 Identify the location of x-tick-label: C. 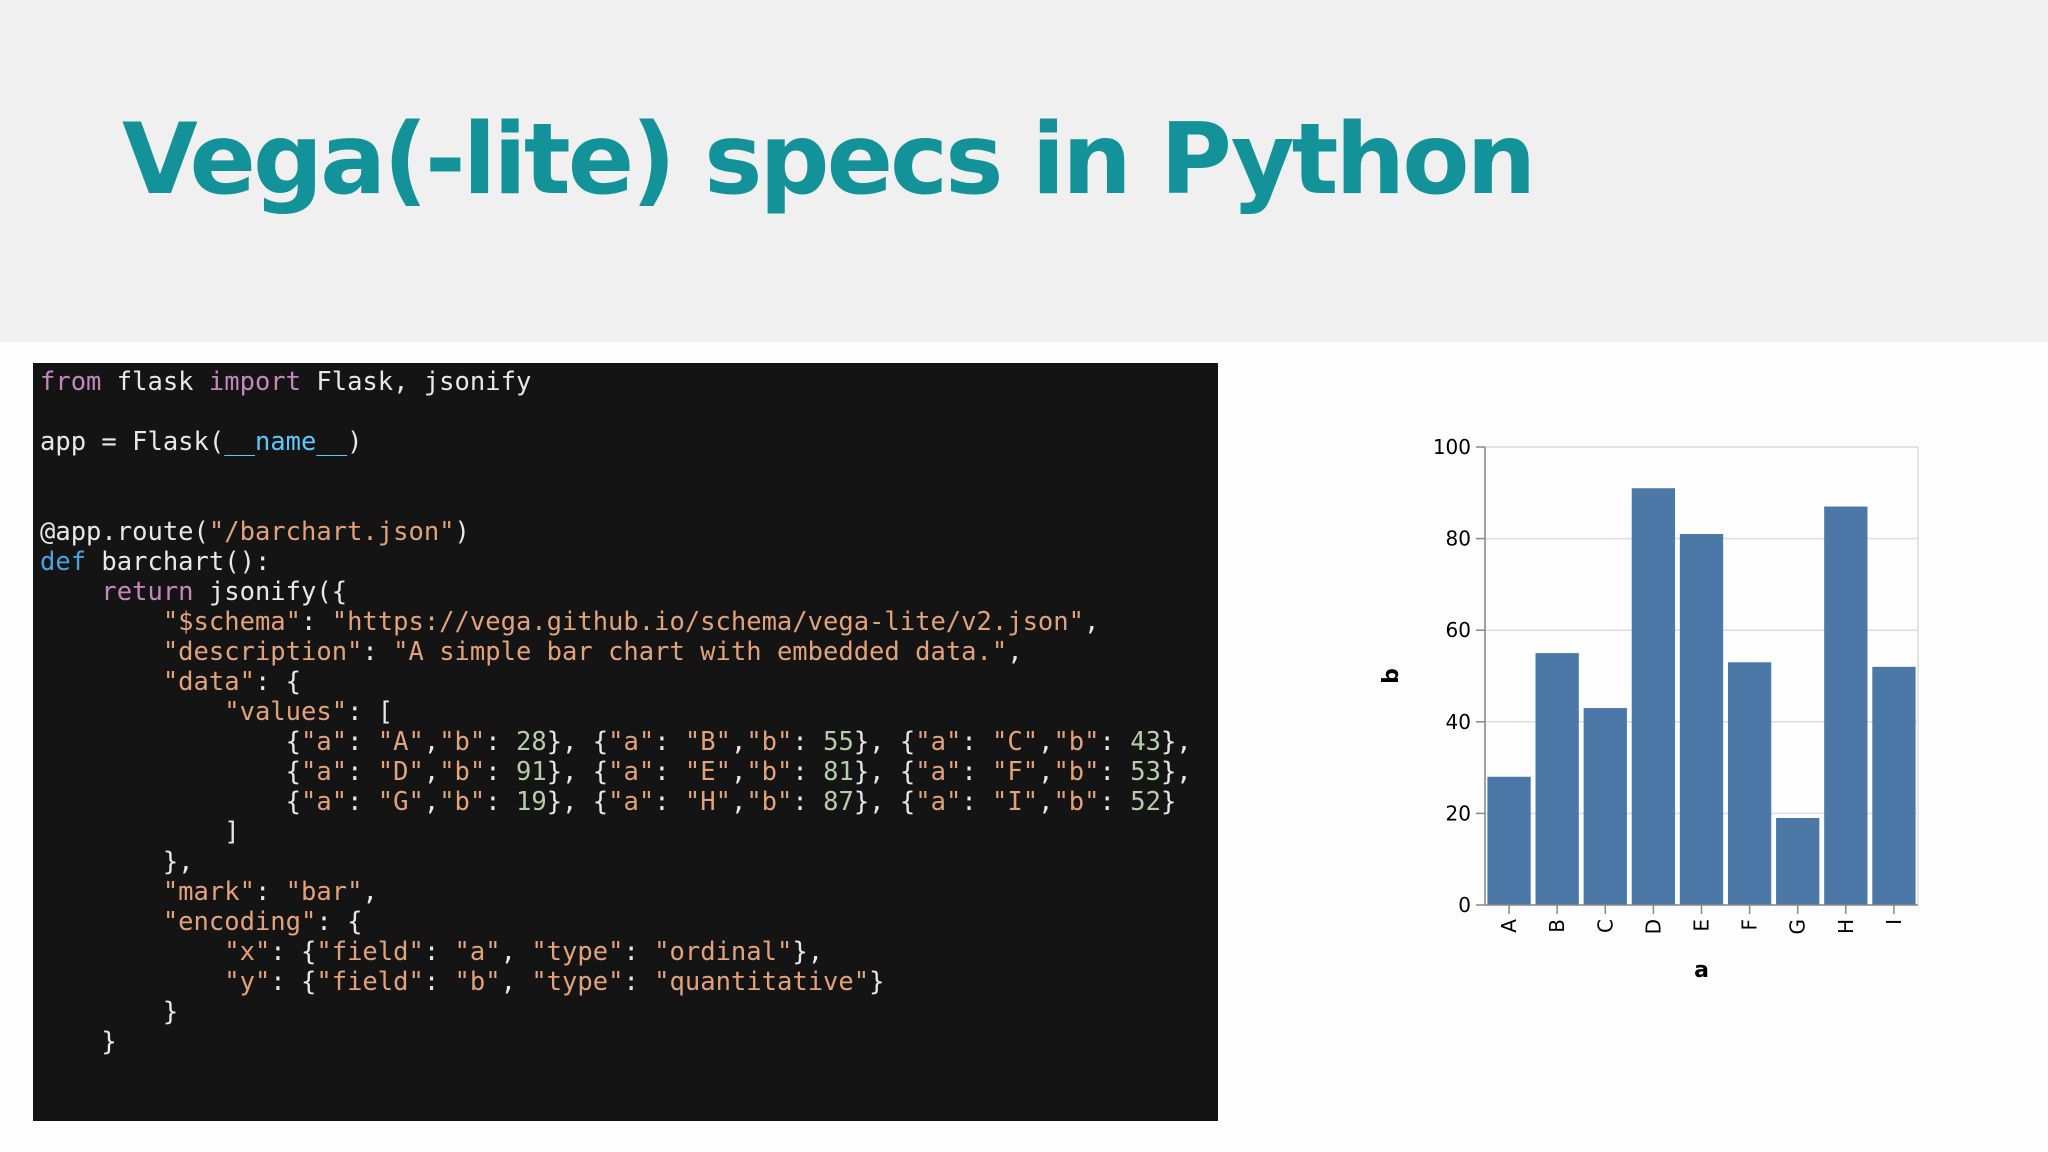
(1605, 926).